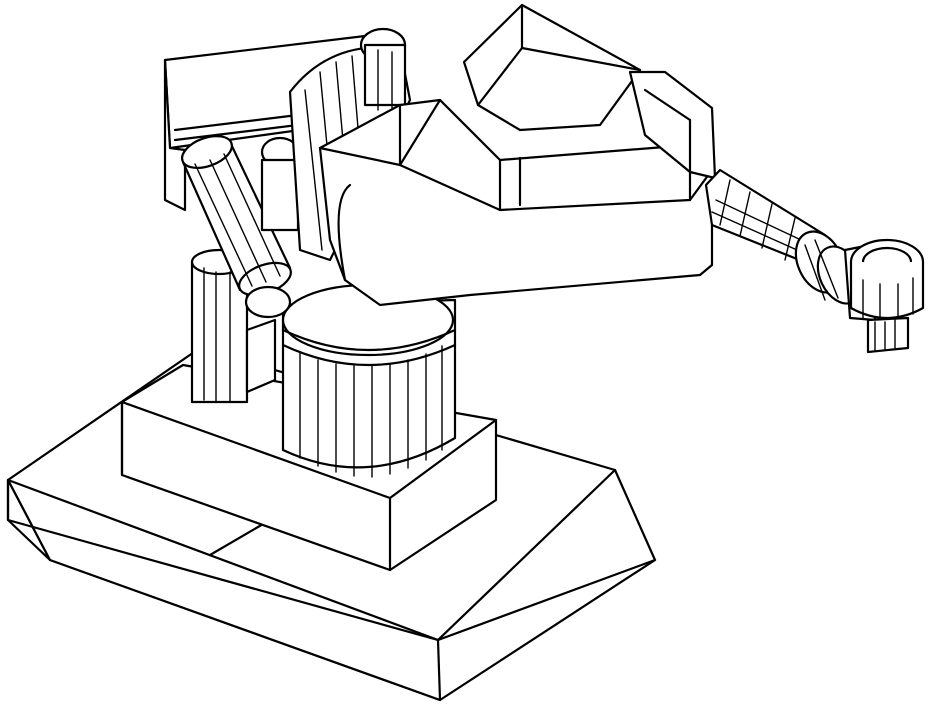 The height and width of the screenshot is (723, 928). Describe the element at coordinates (589, 91) in the screenshot. I see `forearm-housing` at that location.